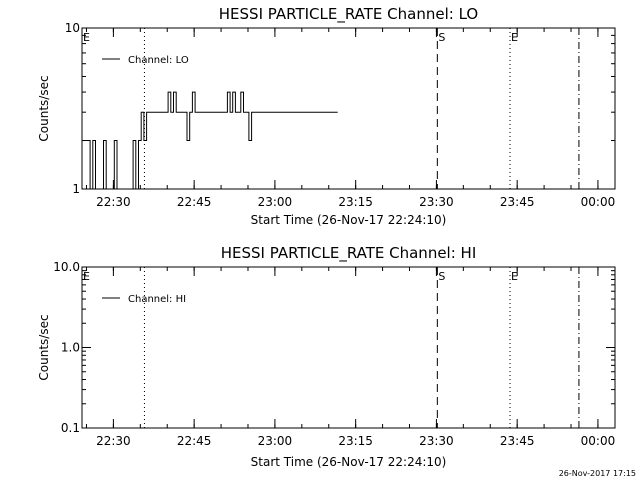 This screenshot has height=480, width=640. What do you see at coordinates (517, 441) in the screenshot?
I see `chart-1-x-tick-label: 23:45` at bounding box center [517, 441].